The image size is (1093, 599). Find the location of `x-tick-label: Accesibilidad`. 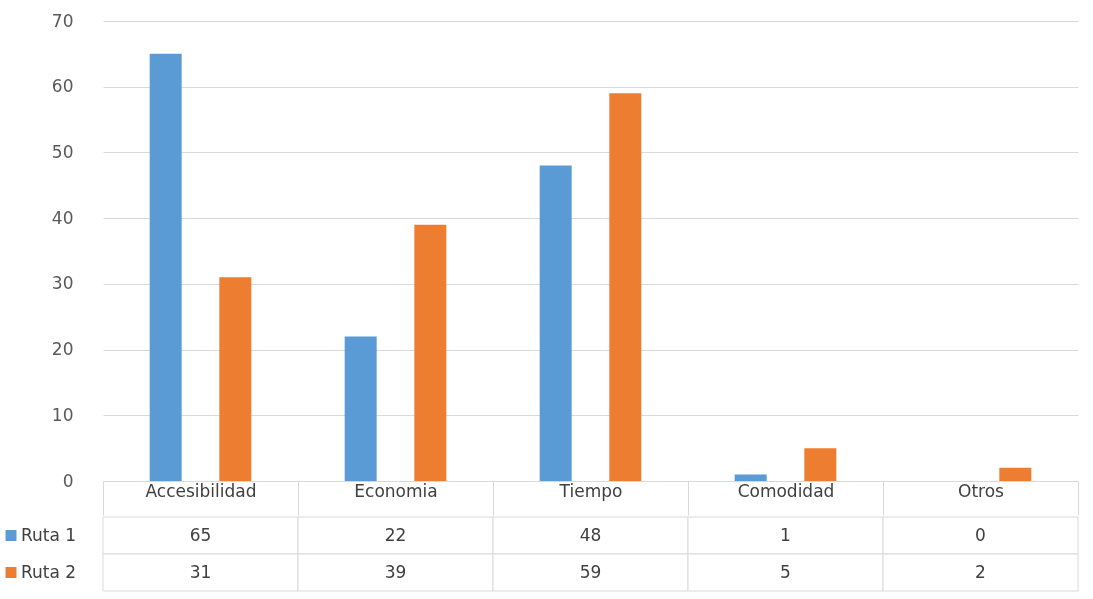

x-tick-label: Accesibilidad is located at coordinates (201, 490).